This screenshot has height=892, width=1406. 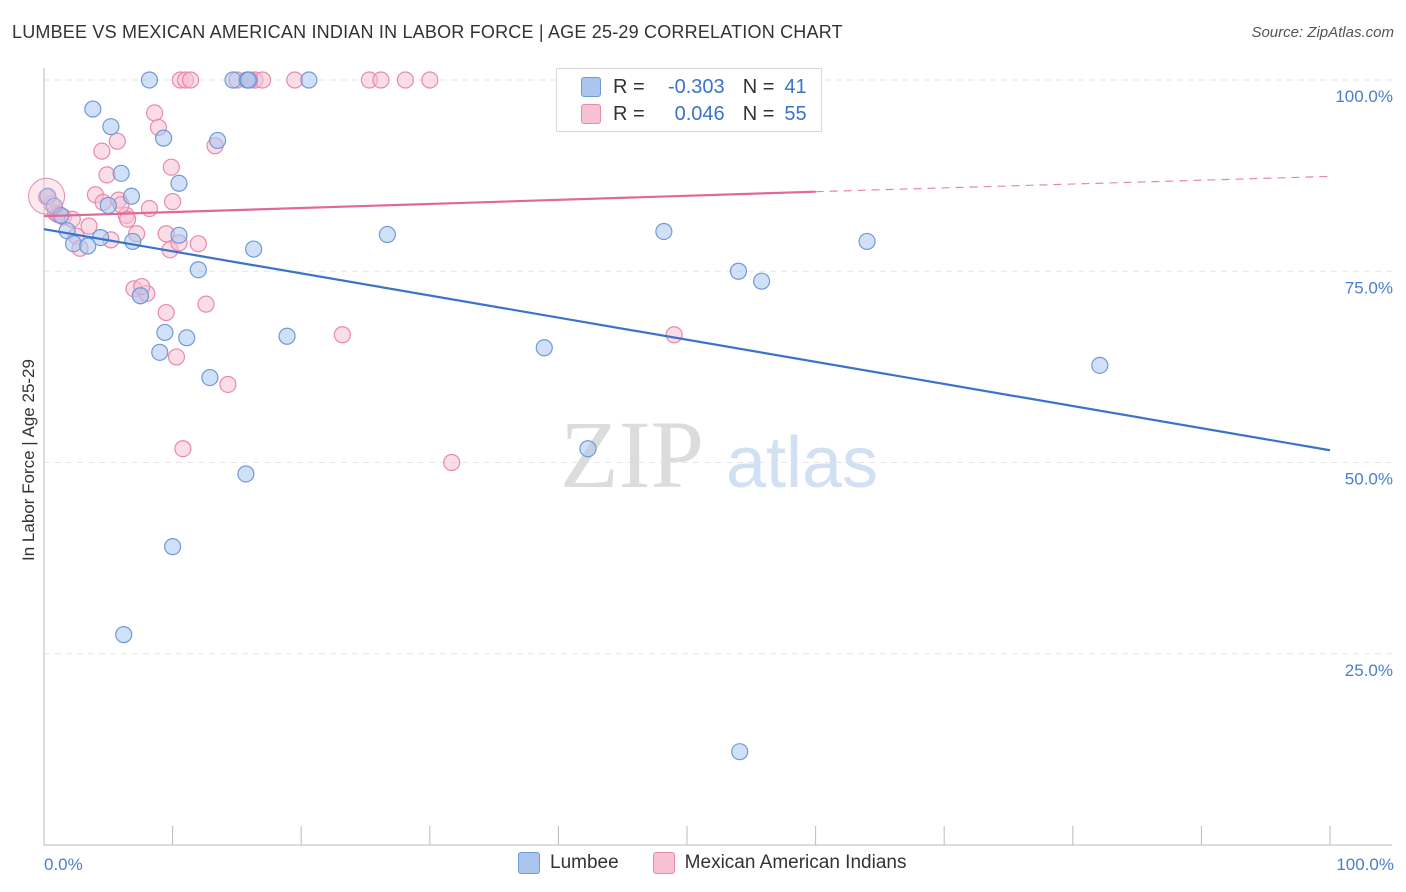 What do you see at coordinates (591, 87) in the screenshot?
I see `legend-swatch-lumbee` at bounding box center [591, 87].